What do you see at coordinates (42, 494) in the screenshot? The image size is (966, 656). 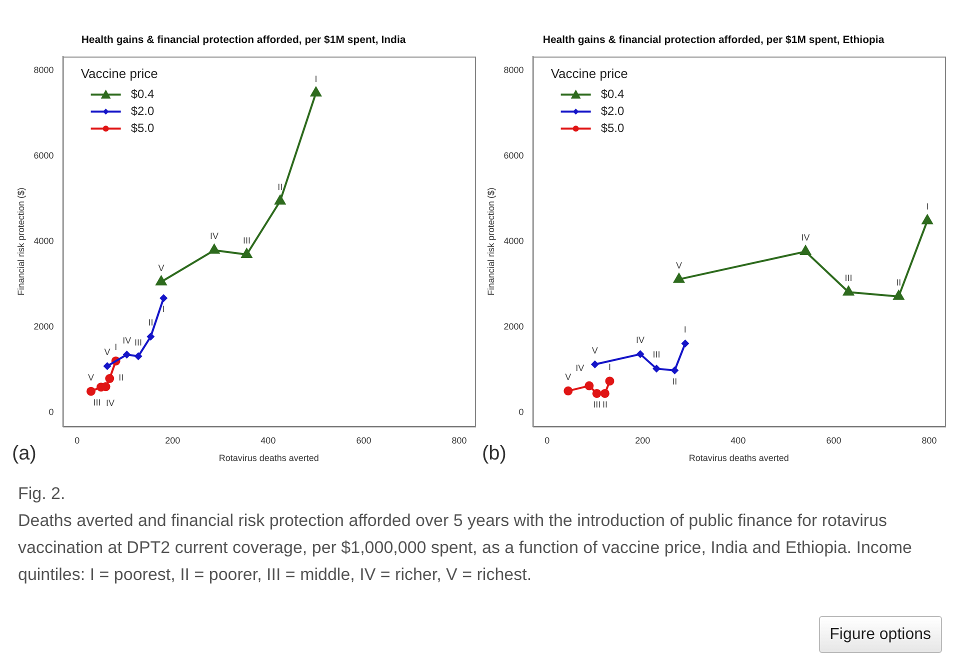 I see `caption: Fig. 2.` at bounding box center [42, 494].